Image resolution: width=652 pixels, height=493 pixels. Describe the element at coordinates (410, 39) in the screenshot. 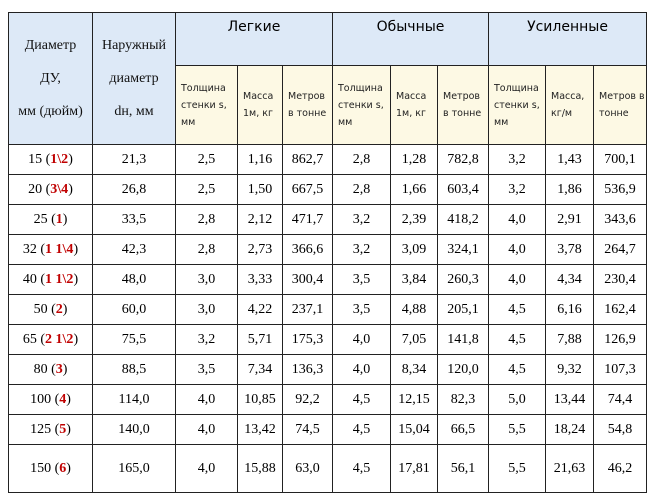

I see `group-normal: Обычные` at that location.